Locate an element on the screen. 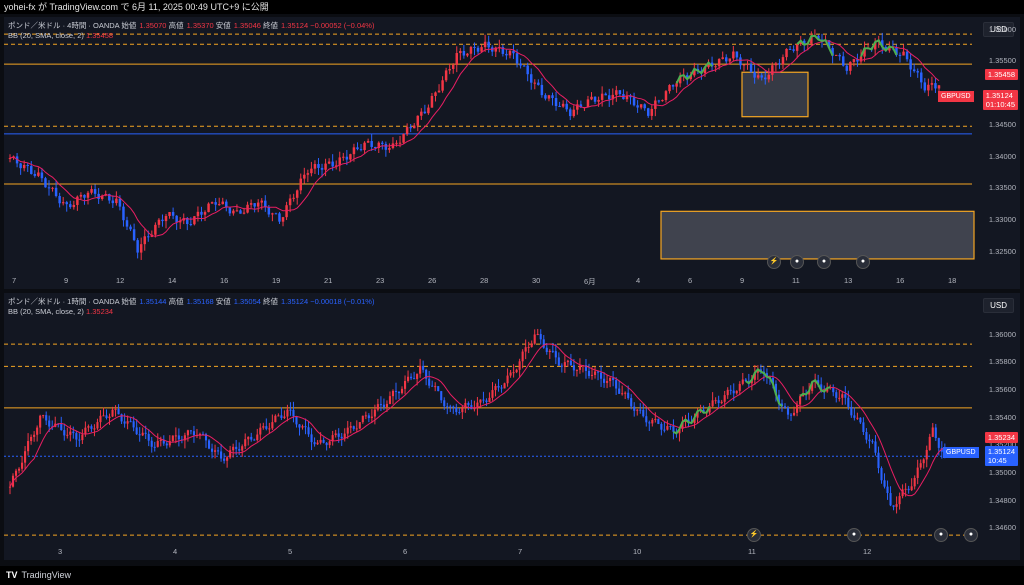 This screenshot has width=1024, height=585. legend-change: −0.00052 (−0.04%) is located at coordinates (342, 25).